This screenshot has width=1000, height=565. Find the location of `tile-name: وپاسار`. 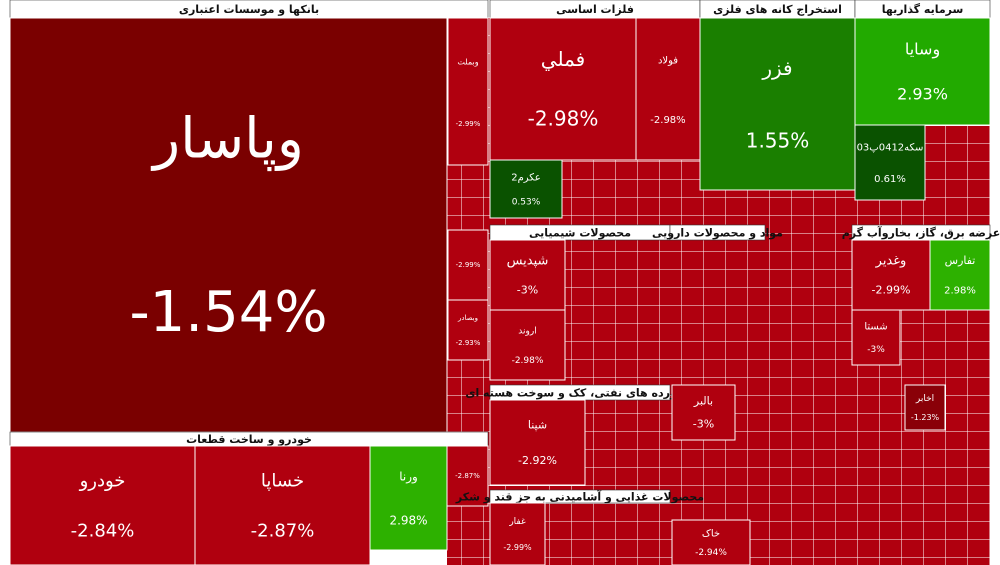

tile-name: وپاسار is located at coordinates (227, 138).